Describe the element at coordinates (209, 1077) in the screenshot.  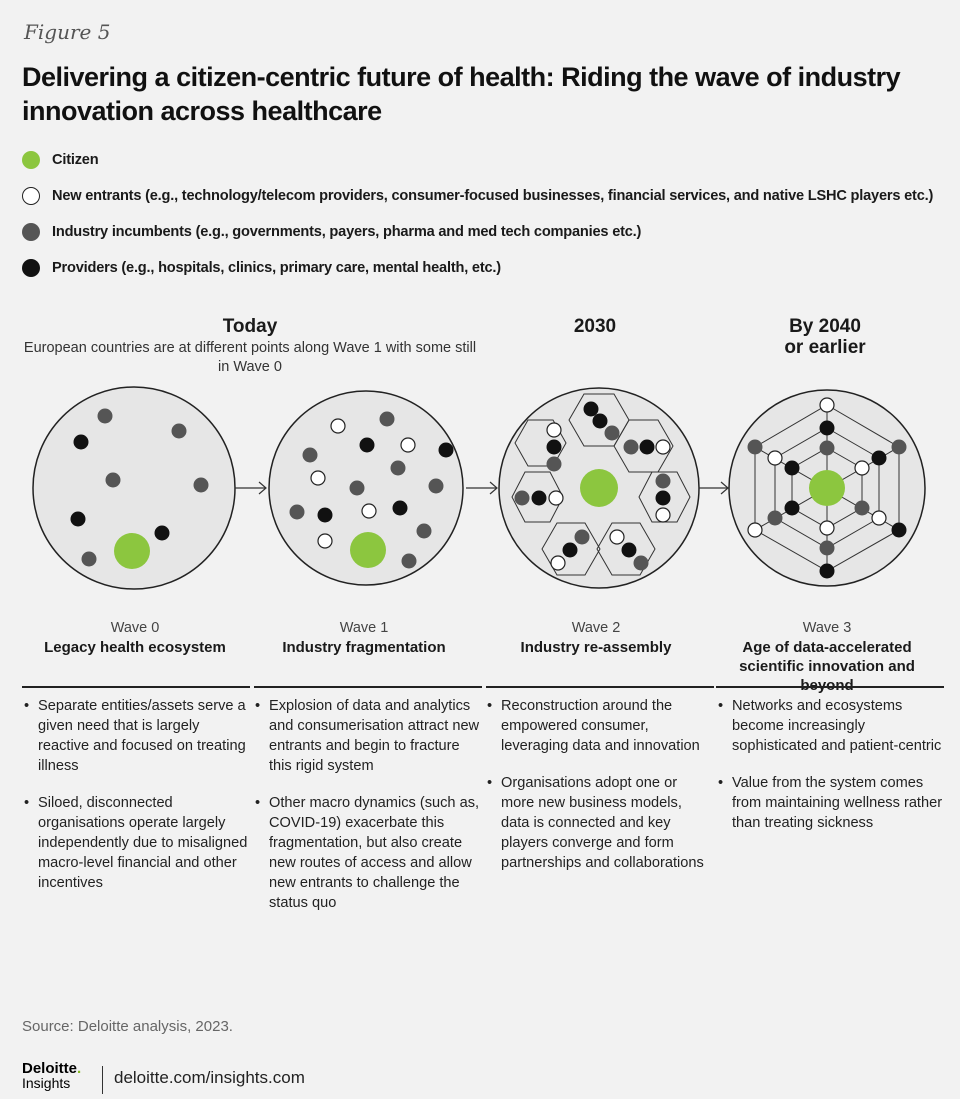
I see `brand-url: deloitte.com/insights.com` at that location.